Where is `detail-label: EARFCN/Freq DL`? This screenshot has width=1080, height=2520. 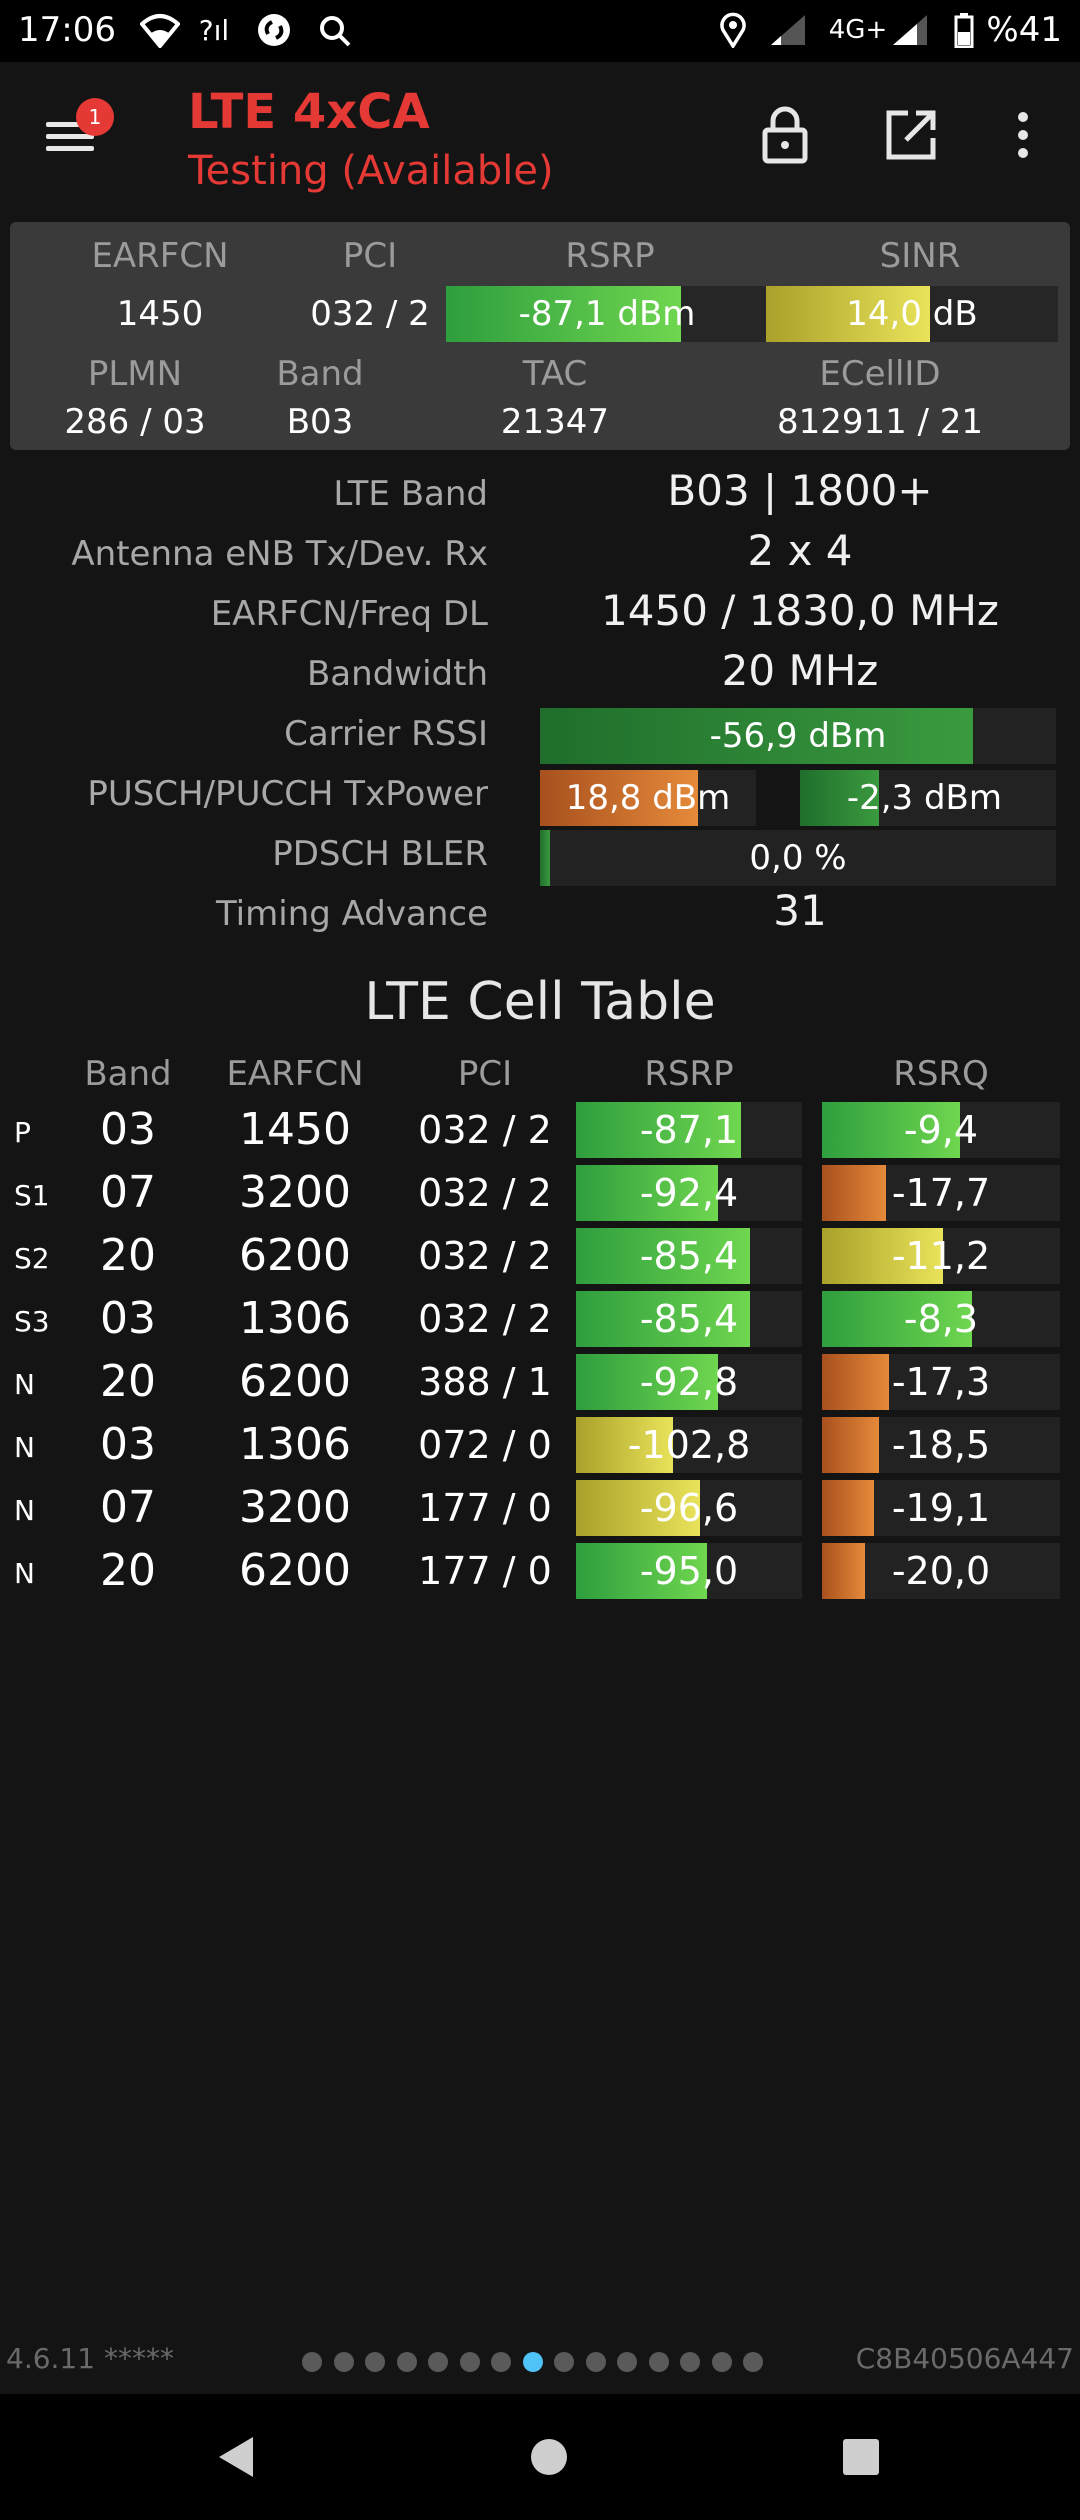 detail-label: EARFCN/Freq DL is located at coordinates (349, 614).